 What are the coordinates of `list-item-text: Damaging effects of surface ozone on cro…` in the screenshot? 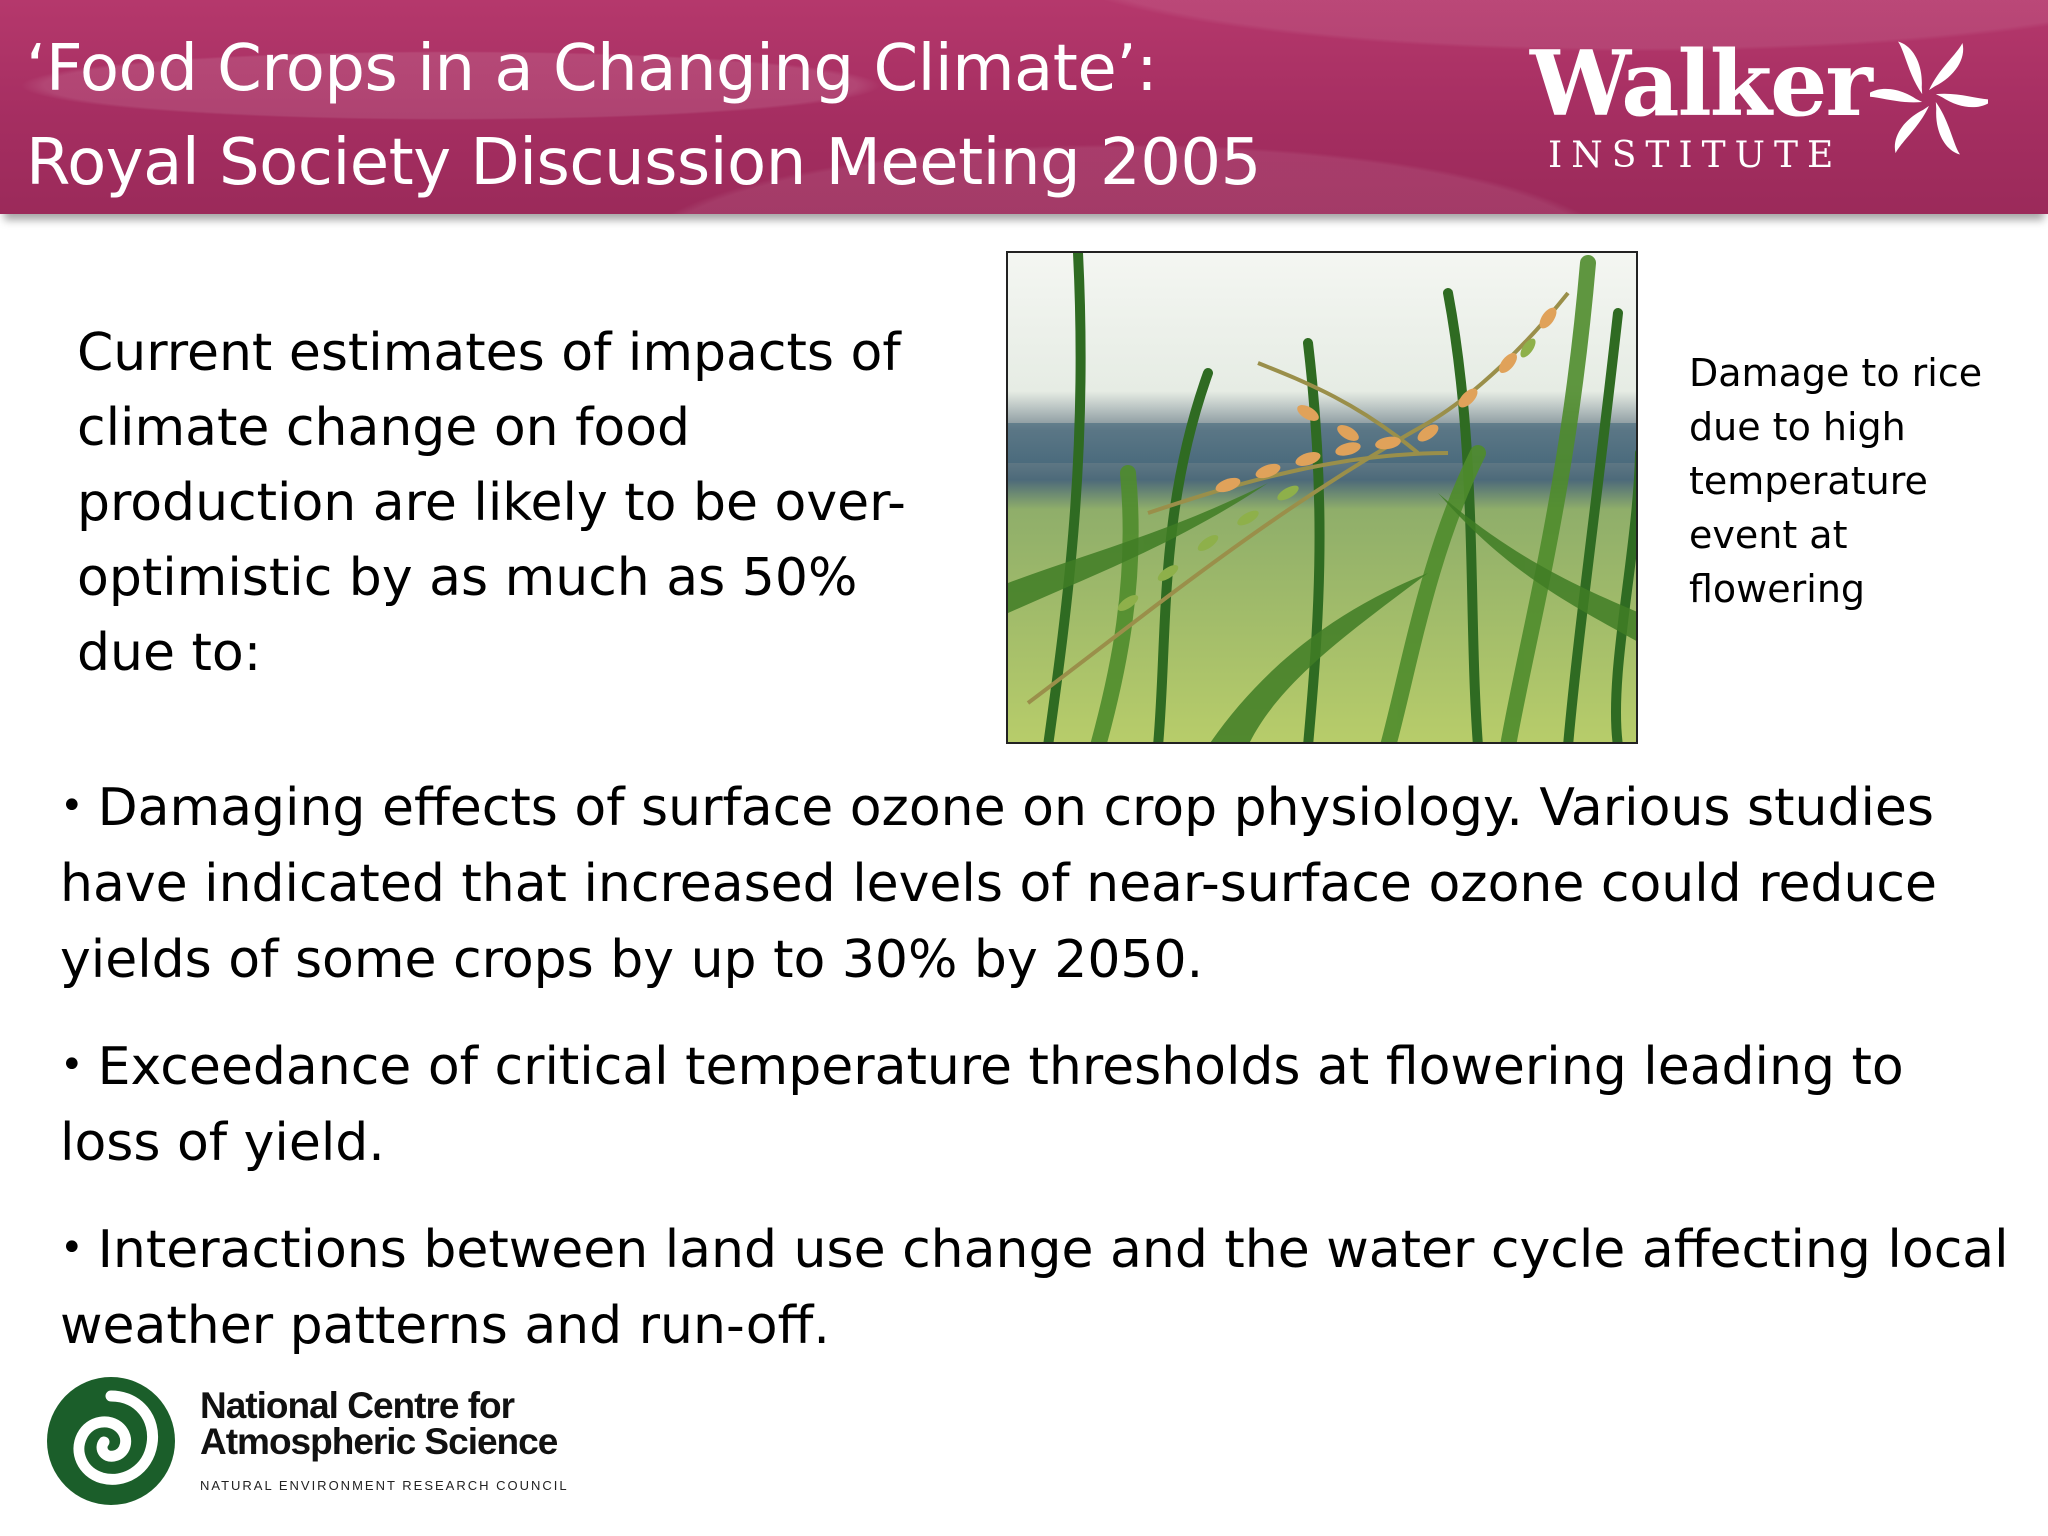 It's located at (998, 884).